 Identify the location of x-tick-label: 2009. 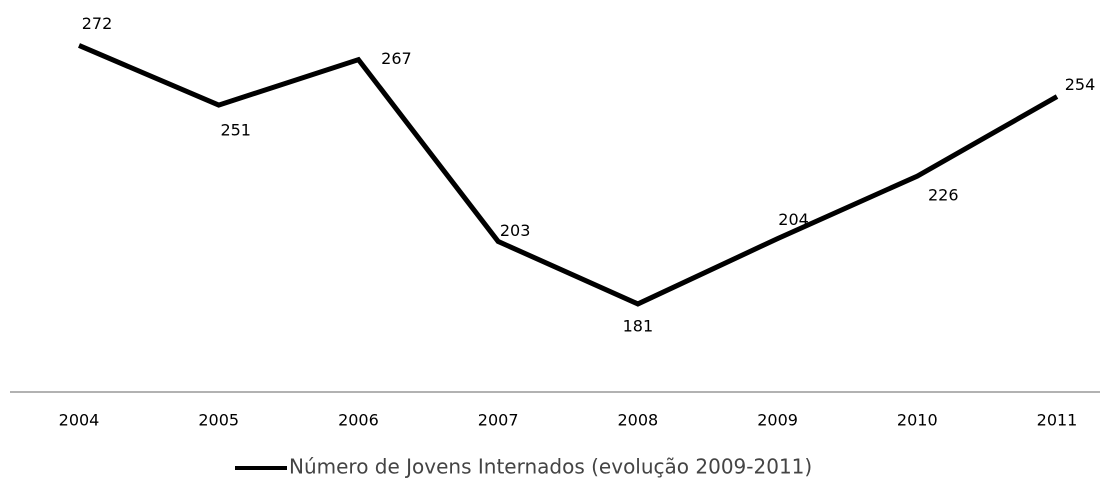
(777, 420).